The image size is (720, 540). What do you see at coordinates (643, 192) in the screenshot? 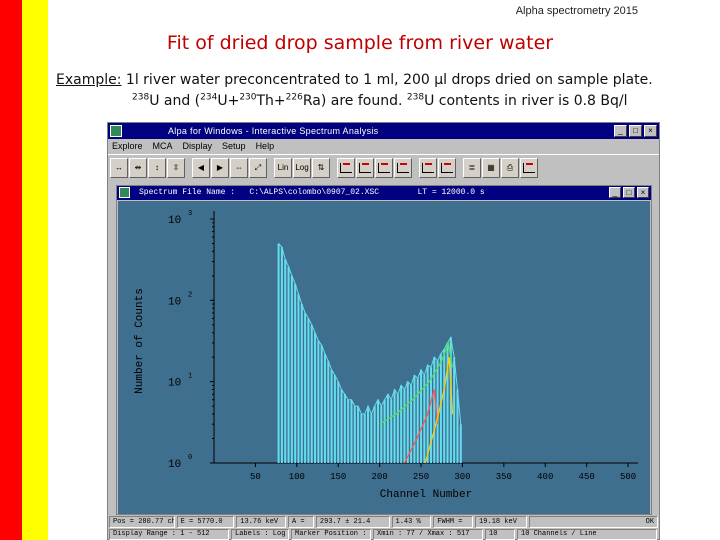
I see `spectrum-close-icon: ×` at bounding box center [643, 192].